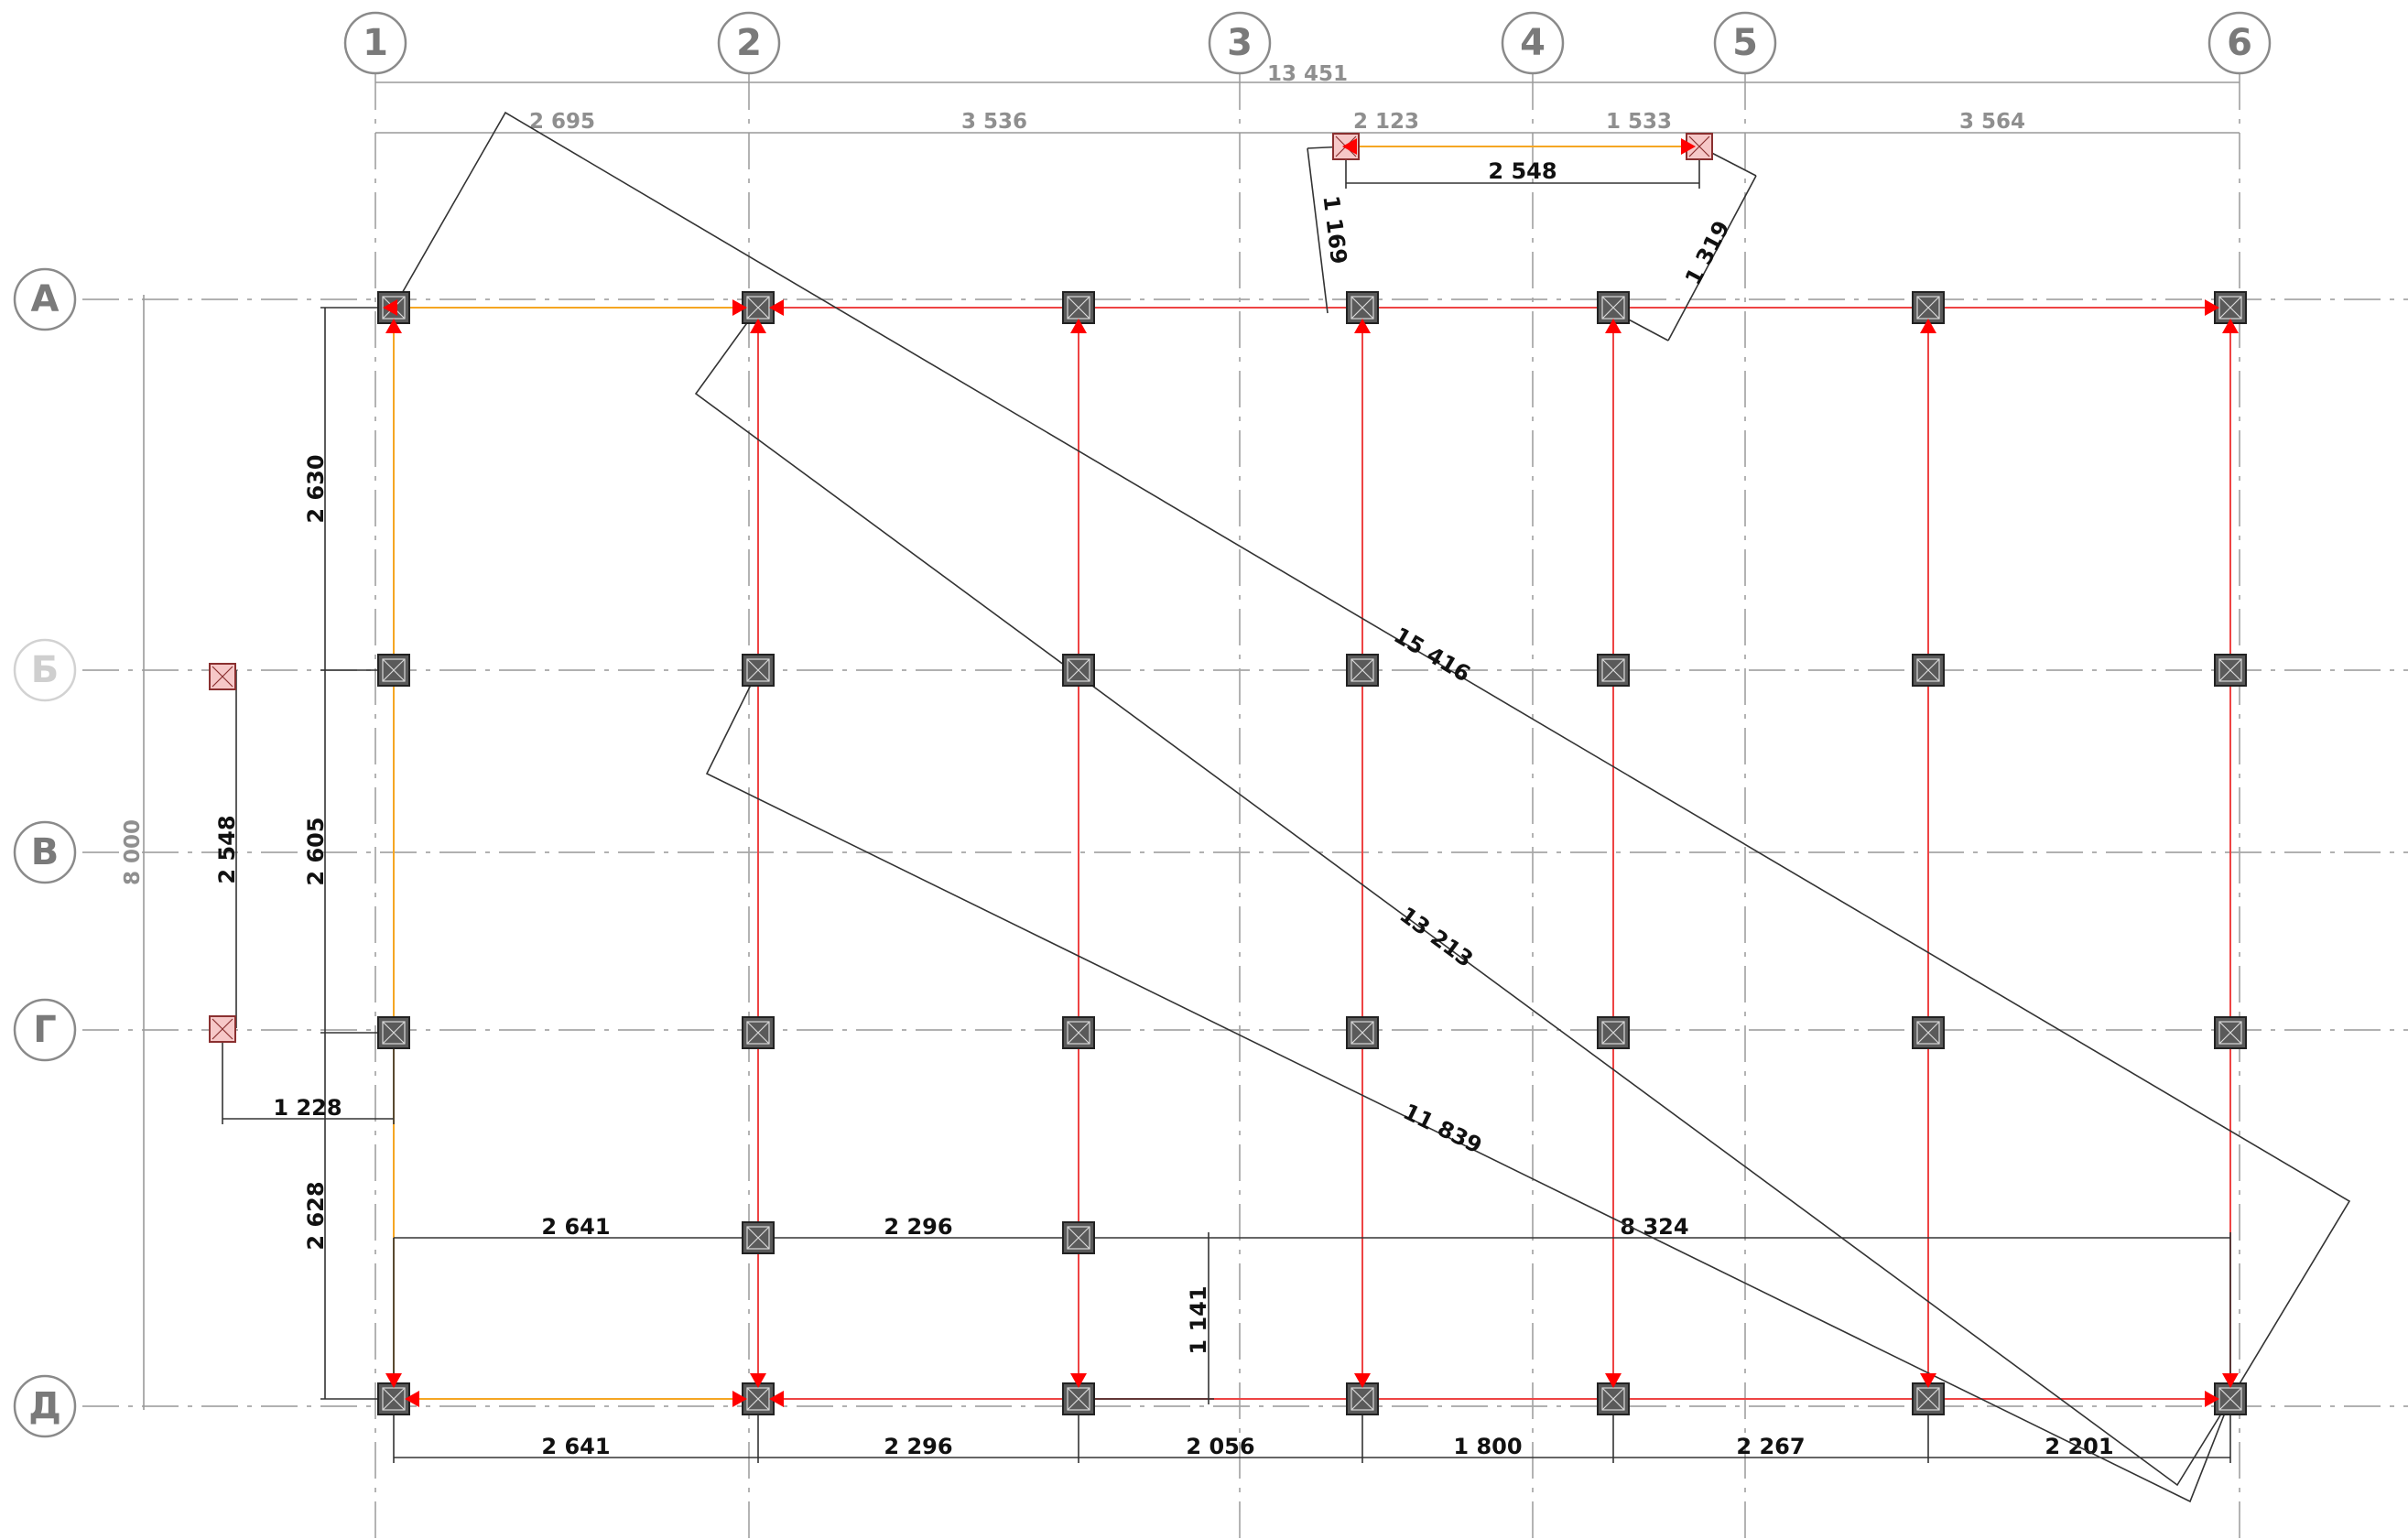 The width and height of the screenshot is (2408, 1539). I want to click on arrow-a2-right, so click(739, 307).